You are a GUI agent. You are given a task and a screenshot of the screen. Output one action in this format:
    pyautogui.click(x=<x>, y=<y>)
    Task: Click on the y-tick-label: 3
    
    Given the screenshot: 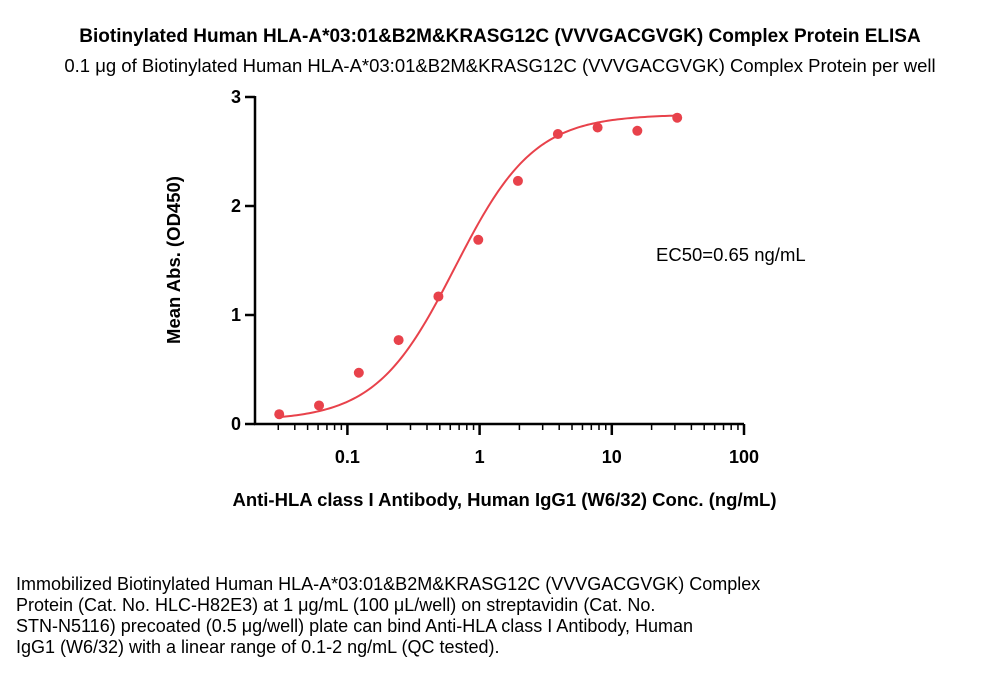 What is the action you would take?
    pyautogui.click(x=236, y=97)
    